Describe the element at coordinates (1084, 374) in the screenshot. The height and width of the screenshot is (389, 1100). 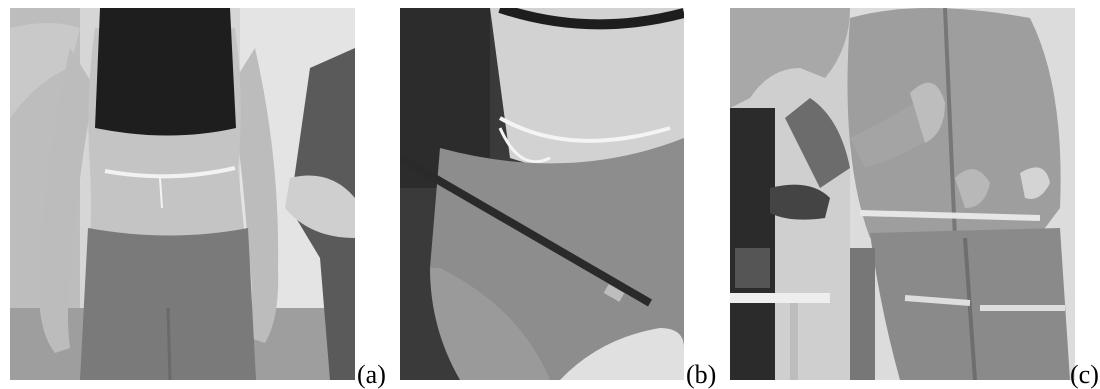
I see `panel-label-c: (c)` at that location.